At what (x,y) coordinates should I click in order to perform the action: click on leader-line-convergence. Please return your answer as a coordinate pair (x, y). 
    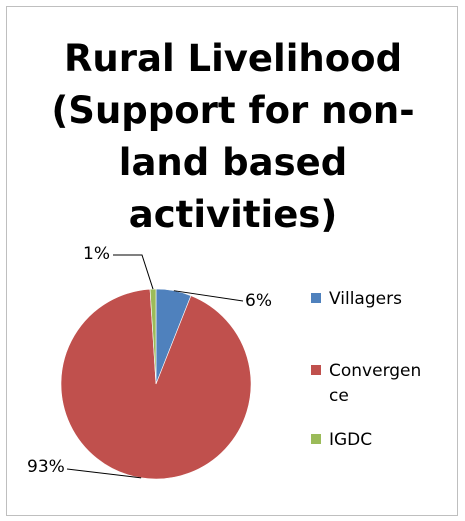
    Looking at the image, I should click on (104, 473).